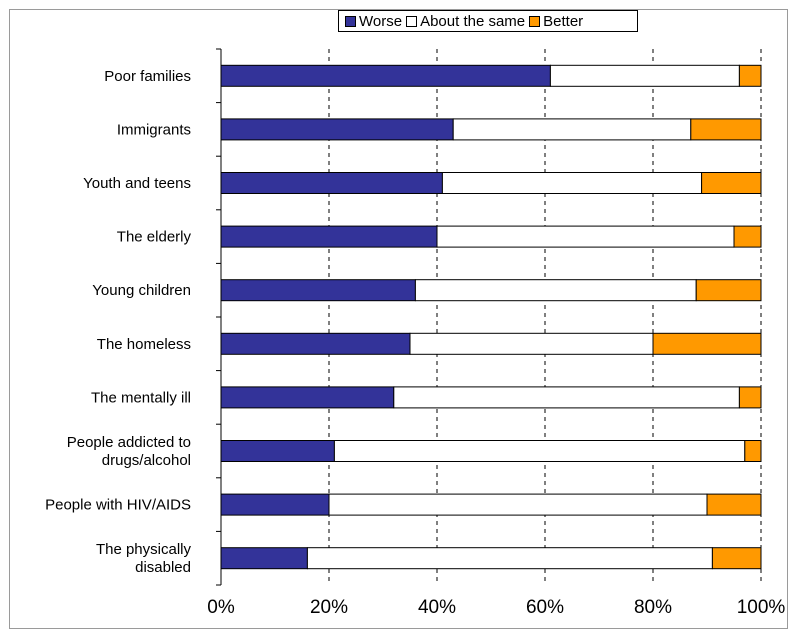 The width and height of the screenshot is (797, 637). What do you see at coordinates (329, 607) in the screenshot?
I see `x-tick-label: 20%` at bounding box center [329, 607].